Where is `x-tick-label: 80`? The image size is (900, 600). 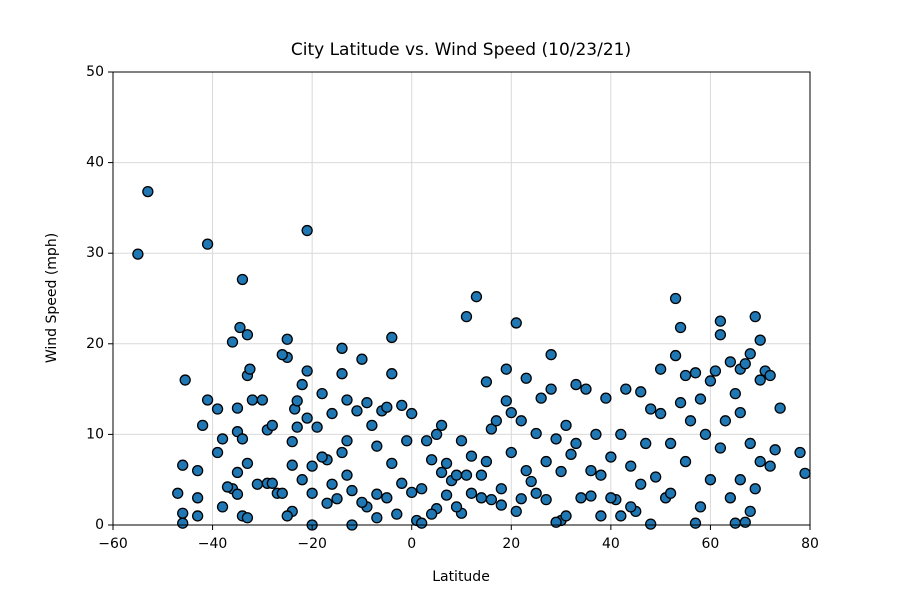 x-tick-label: 80 is located at coordinates (810, 544).